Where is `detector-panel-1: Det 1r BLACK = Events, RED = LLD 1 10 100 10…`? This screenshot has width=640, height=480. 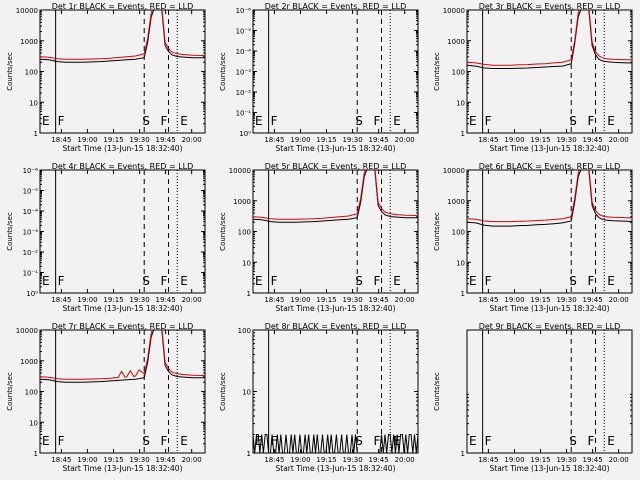
detector-panel-1: Det 1r BLACK = Events, RED = LLD 1 10 100 10… is located at coordinates (106, 77).